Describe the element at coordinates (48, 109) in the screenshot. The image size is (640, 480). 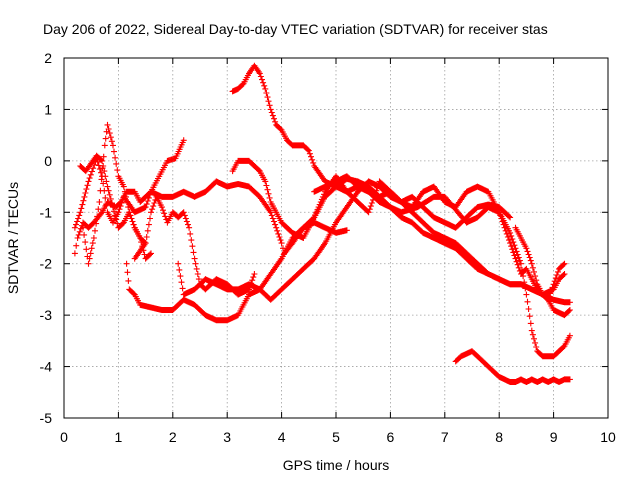
I see `y-tick-label: 1` at that location.